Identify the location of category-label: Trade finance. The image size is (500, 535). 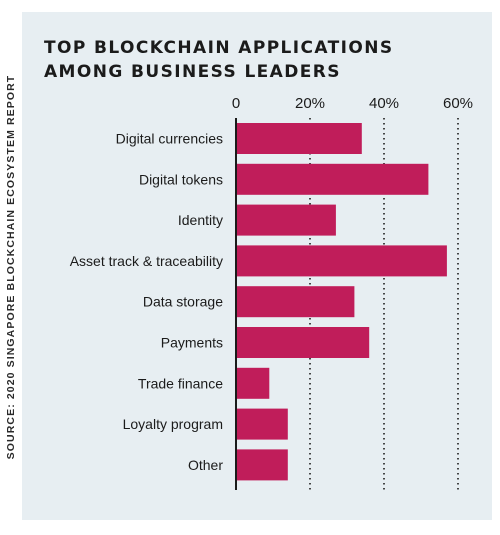
(180, 383).